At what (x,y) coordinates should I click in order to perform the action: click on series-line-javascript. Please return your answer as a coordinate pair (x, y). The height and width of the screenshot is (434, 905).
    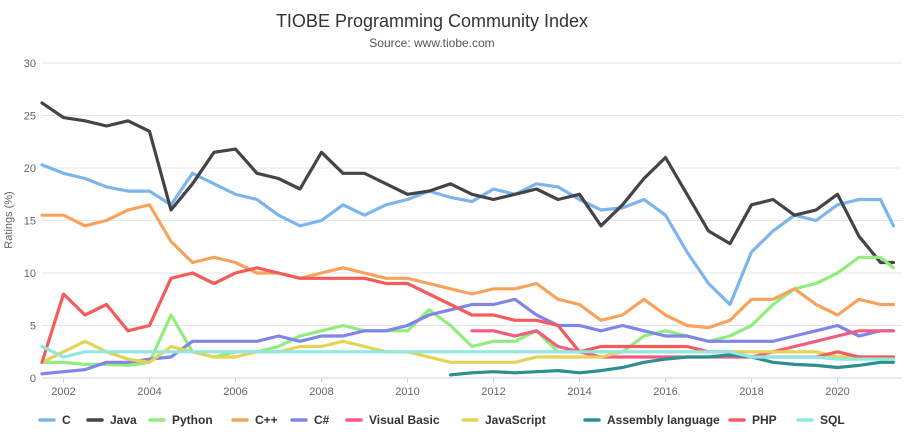
    Looking at the image, I should click on (467, 351).